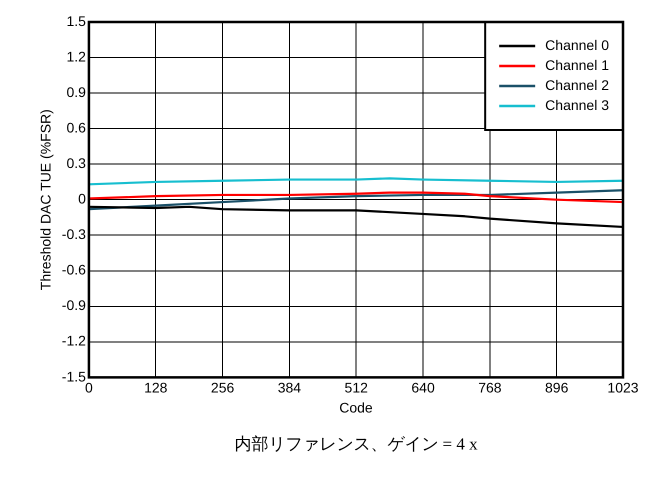  What do you see at coordinates (623, 388) in the screenshot?
I see `x-tick-label: 1023` at bounding box center [623, 388].